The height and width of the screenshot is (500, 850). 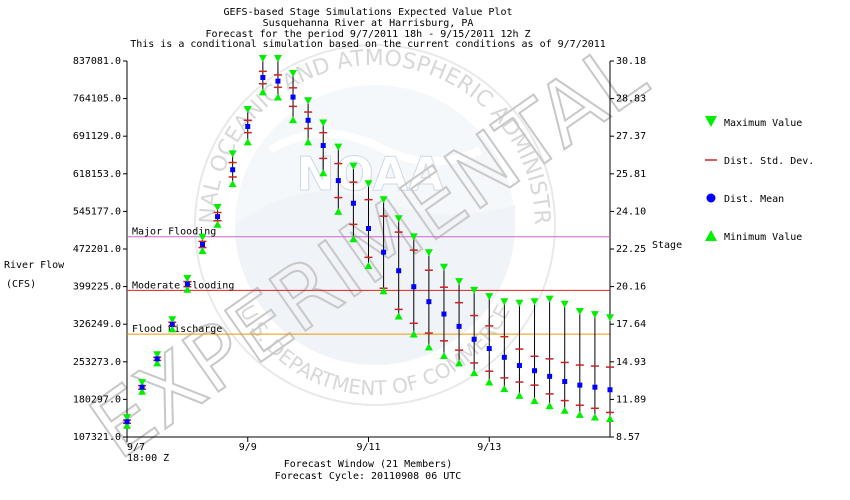 I want to click on x-tick-label-start-time: 18:00 Z, so click(x=148, y=458).